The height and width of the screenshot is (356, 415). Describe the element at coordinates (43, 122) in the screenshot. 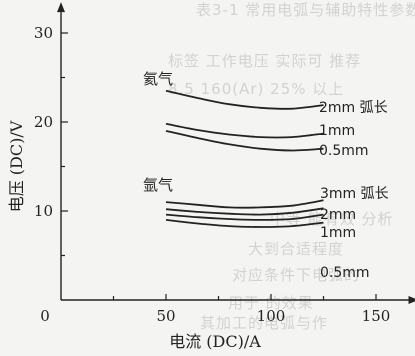

I see `y-tick-label: 20` at that location.